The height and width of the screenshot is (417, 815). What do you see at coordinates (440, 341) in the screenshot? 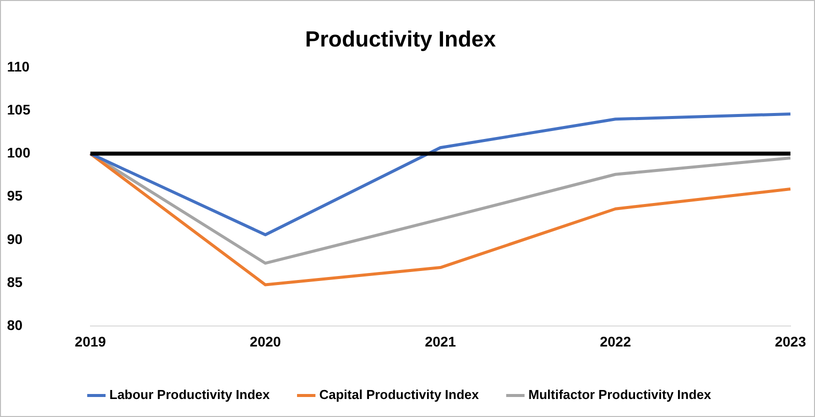
I see `x-tick-label: 2021` at bounding box center [440, 341].